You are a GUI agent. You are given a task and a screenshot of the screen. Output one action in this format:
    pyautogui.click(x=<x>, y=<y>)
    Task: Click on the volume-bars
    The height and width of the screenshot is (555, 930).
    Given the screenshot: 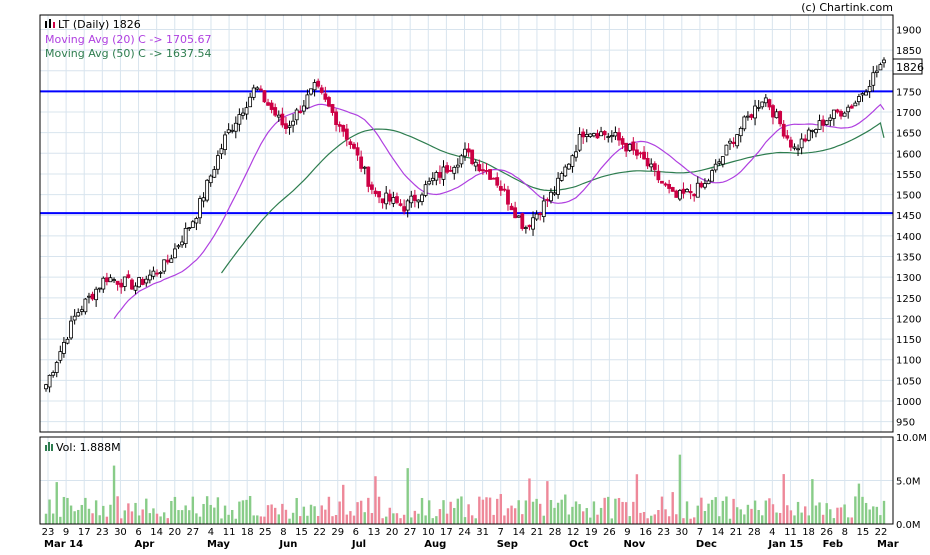 What is the action you would take?
    pyautogui.click(x=465, y=489)
    